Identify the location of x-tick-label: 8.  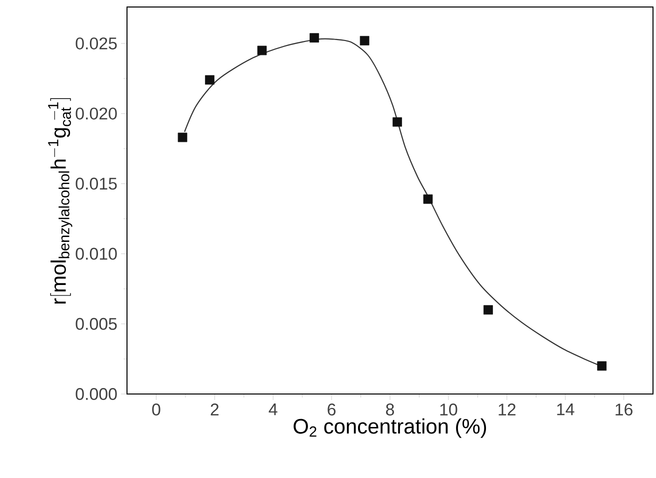
(390, 410).